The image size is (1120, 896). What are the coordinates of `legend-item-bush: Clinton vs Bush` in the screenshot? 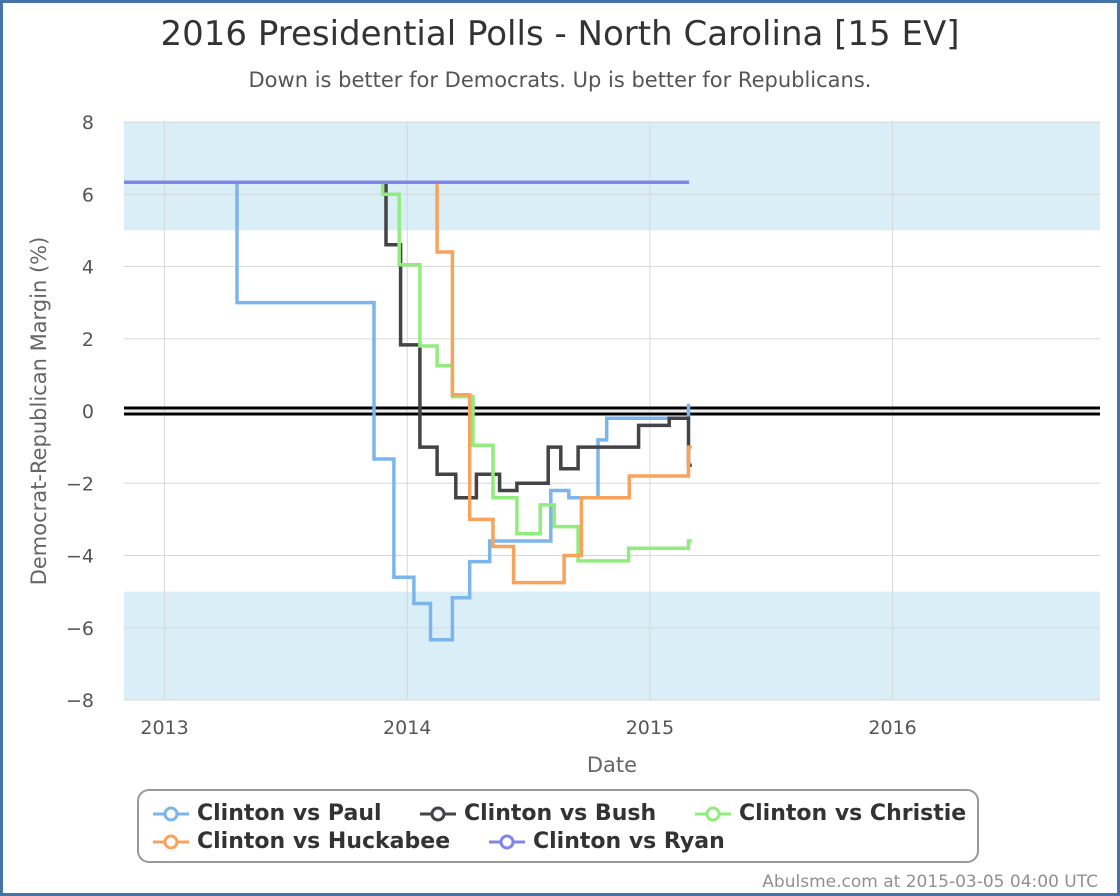 It's located at (538, 813).